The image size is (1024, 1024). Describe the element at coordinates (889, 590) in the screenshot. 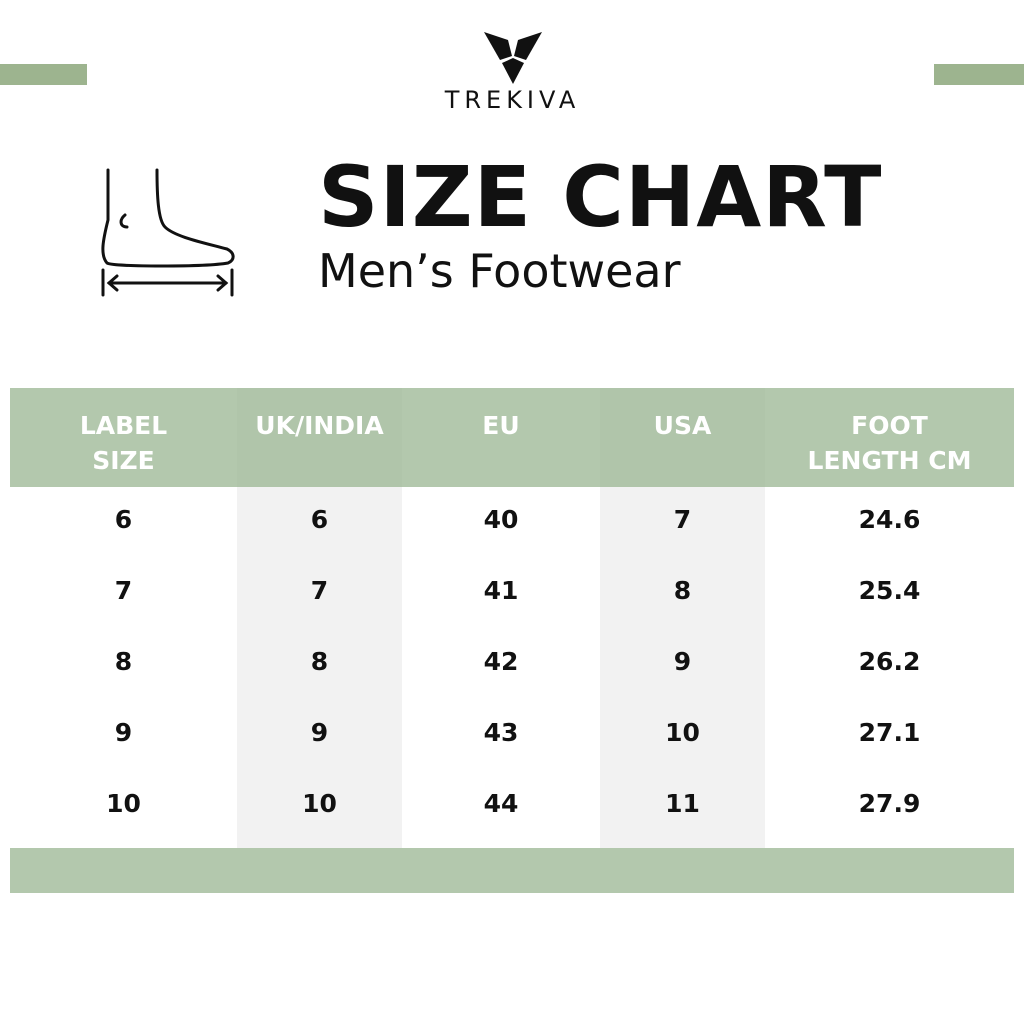

I see `cell-foot-length-cm: 25.4` at that location.